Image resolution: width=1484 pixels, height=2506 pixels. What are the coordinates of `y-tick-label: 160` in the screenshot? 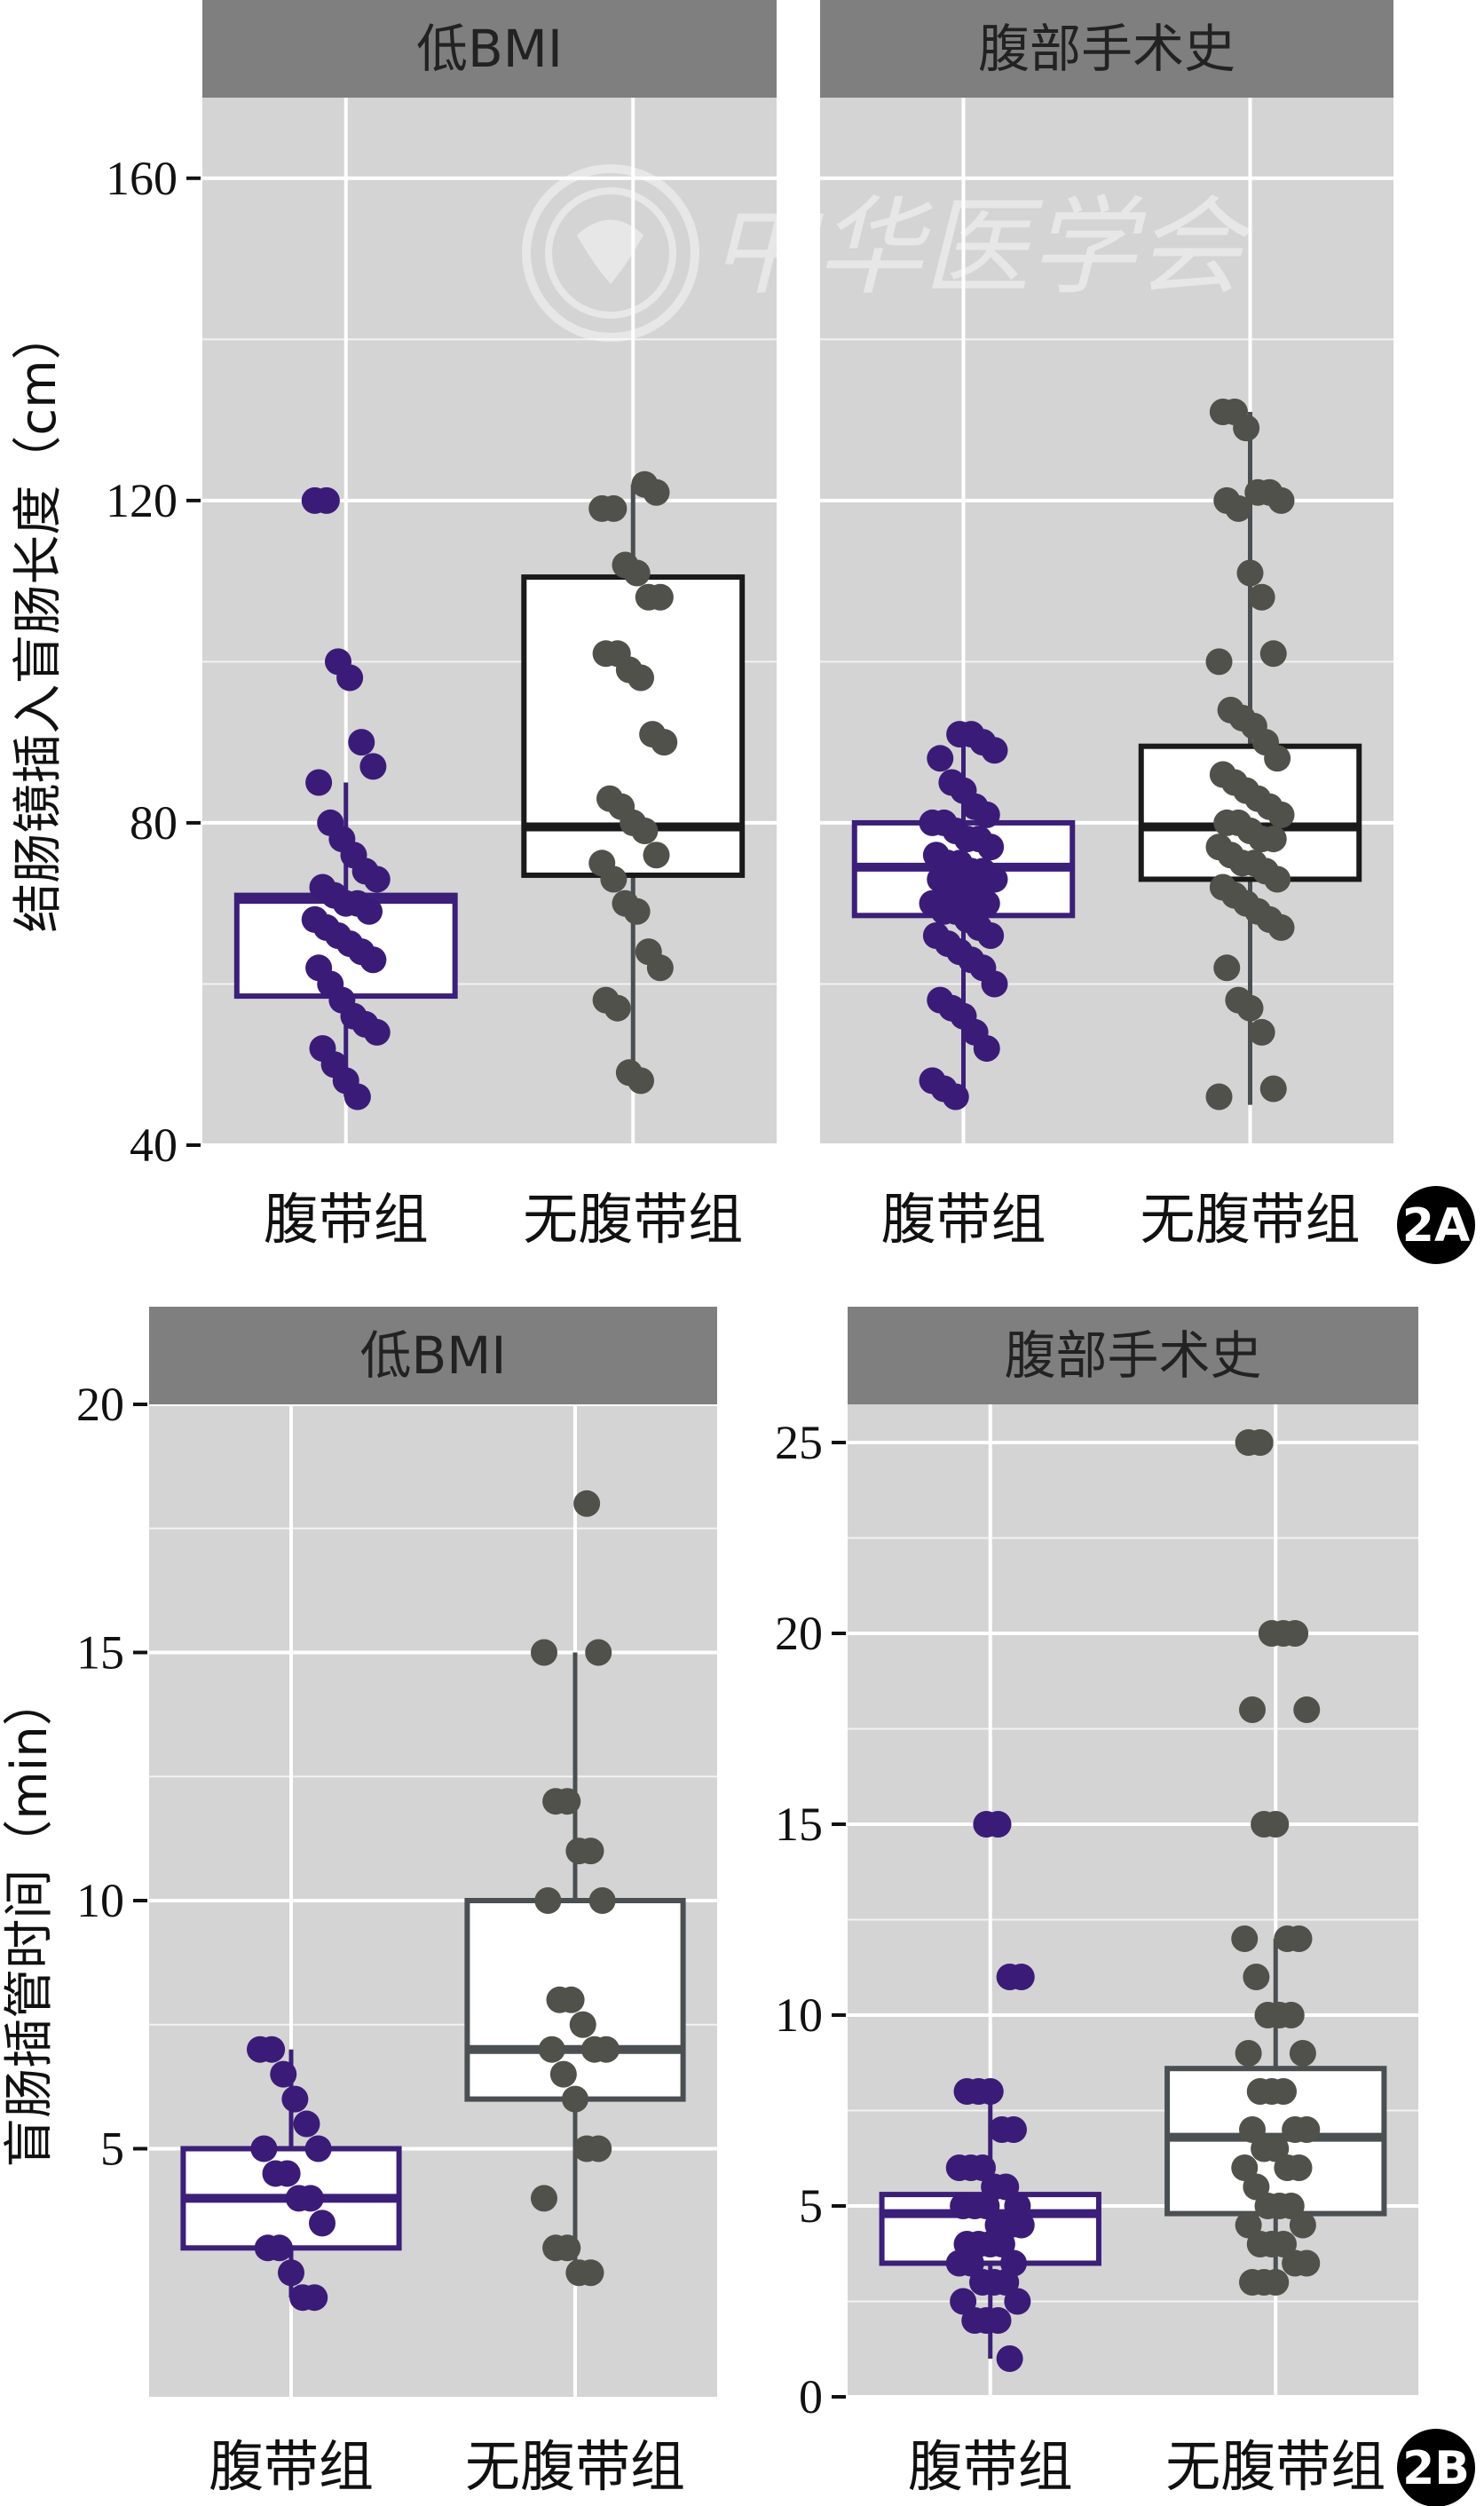 It's located at (142, 178).